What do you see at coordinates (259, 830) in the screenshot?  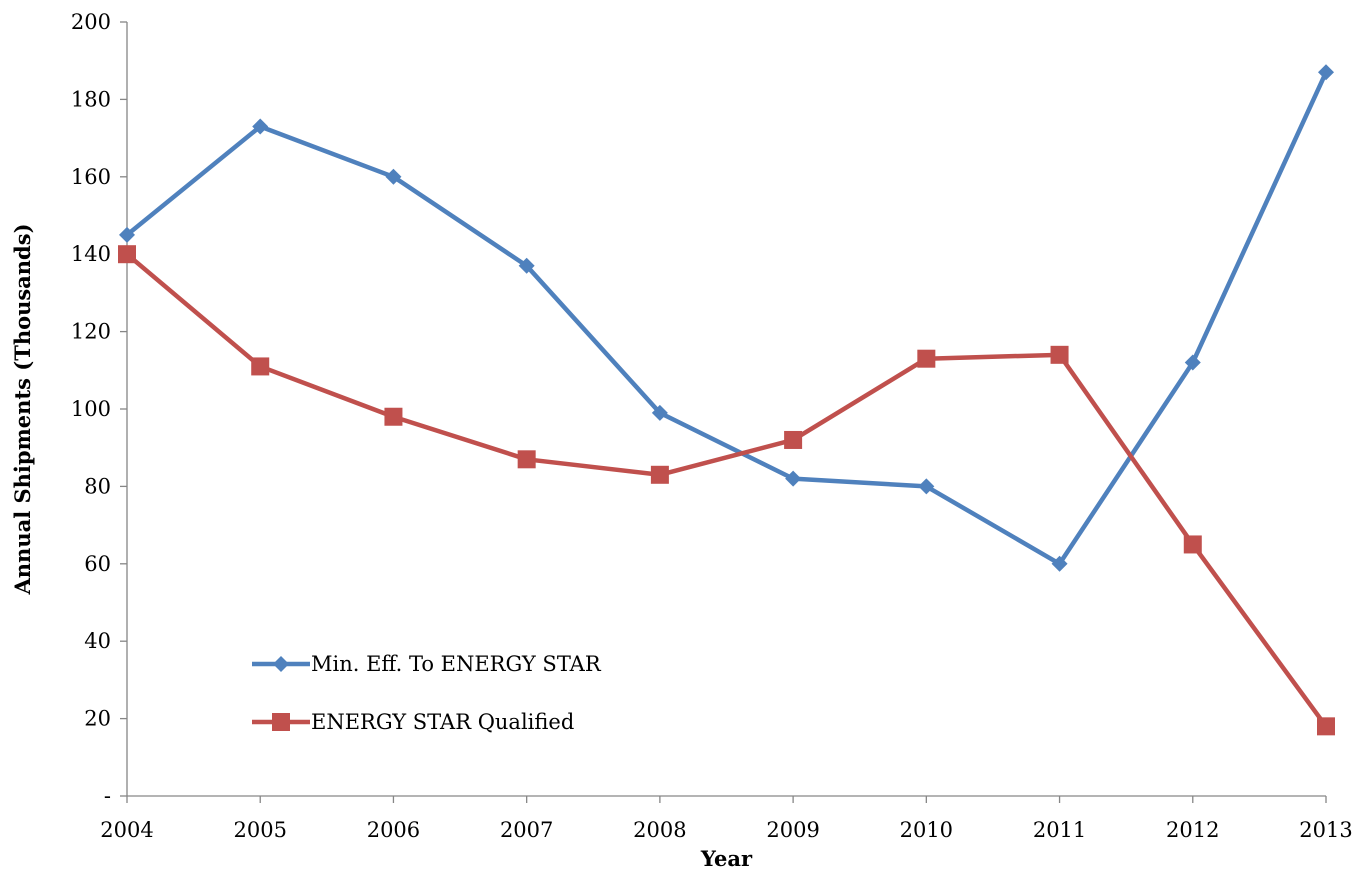 I see `x-tick-label: 2005` at bounding box center [259, 830].